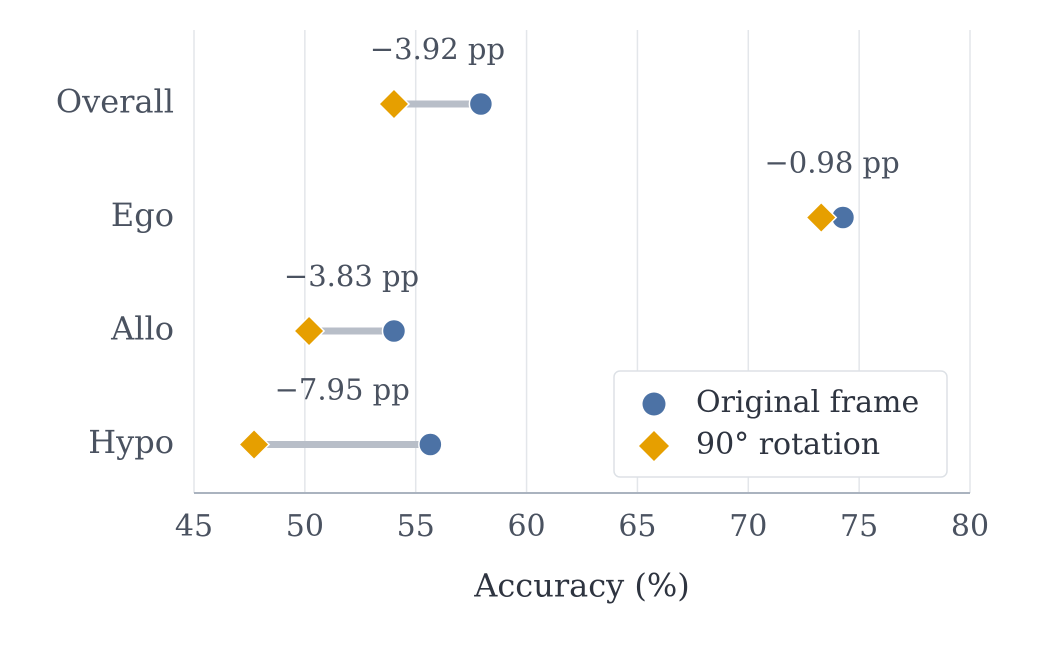 Image resolution: width=1050 pixels, height=654 pixels. Describe the element at coordinates (416, 526) in the screenshot. I see `x-tick-label: 55` at that location.